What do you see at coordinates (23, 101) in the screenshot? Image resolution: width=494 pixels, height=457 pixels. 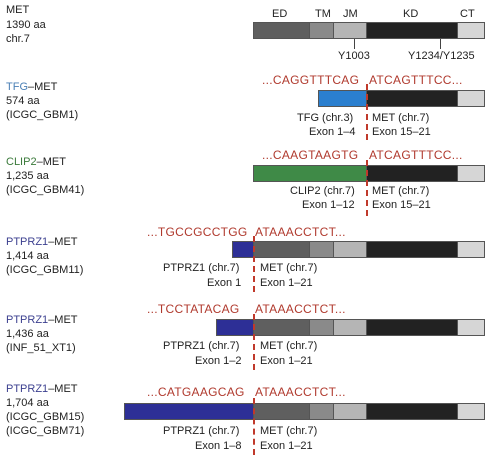 I see `fusion1-length: 574 aa` at bounding box center [23, 101].